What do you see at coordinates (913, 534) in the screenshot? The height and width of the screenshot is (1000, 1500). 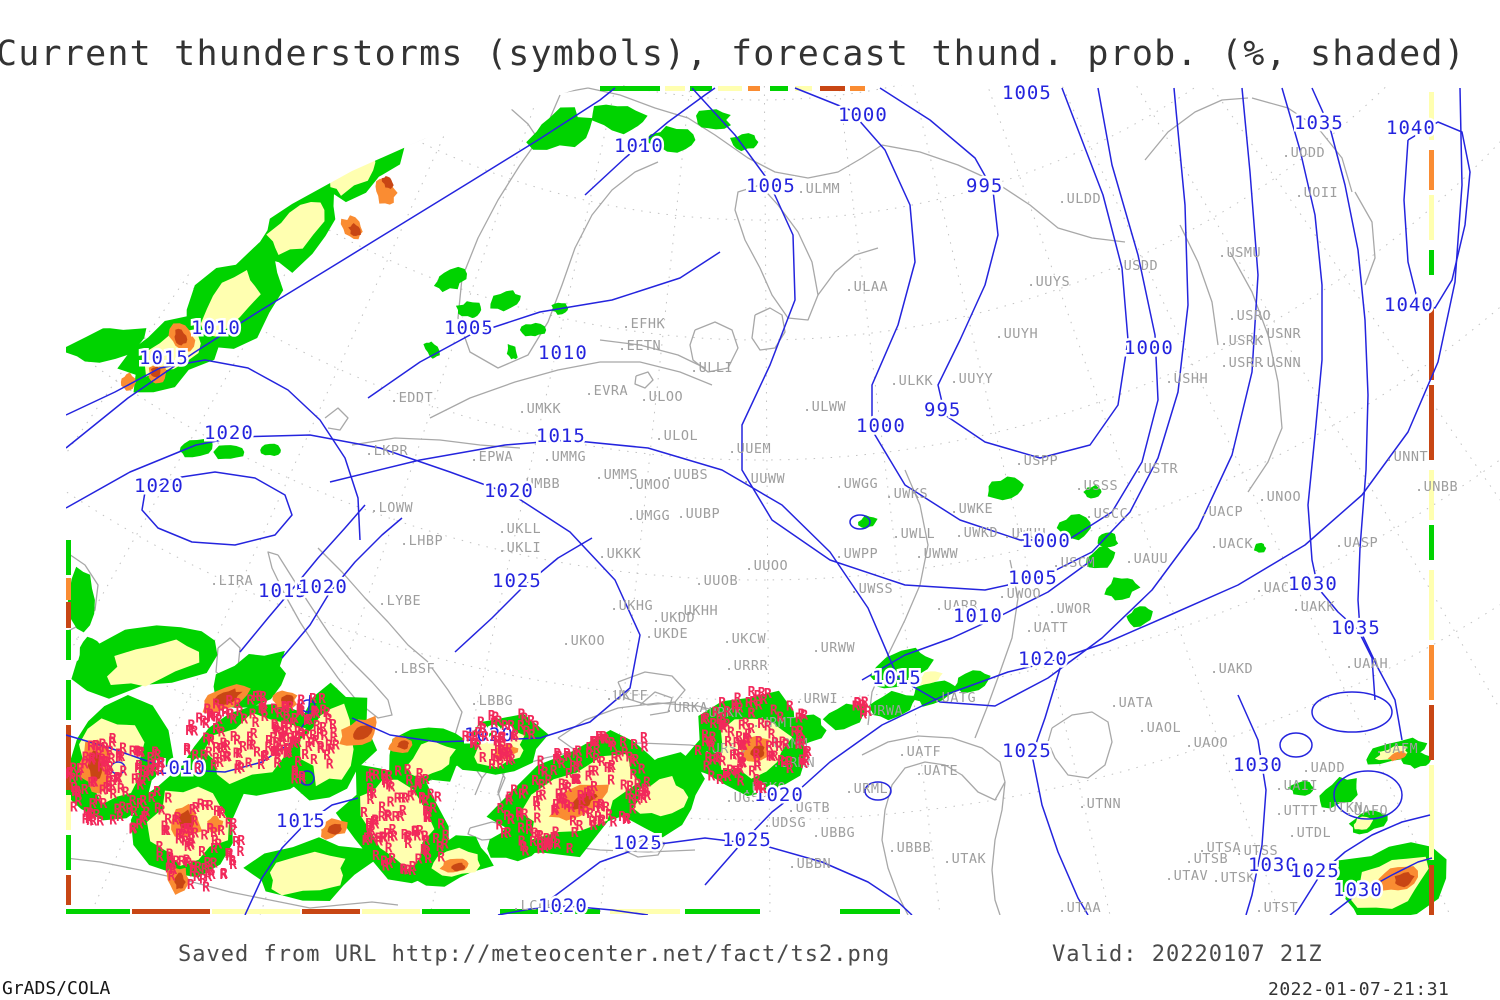 I see `station-label: .UWLL` at bounding box center [913, 534].